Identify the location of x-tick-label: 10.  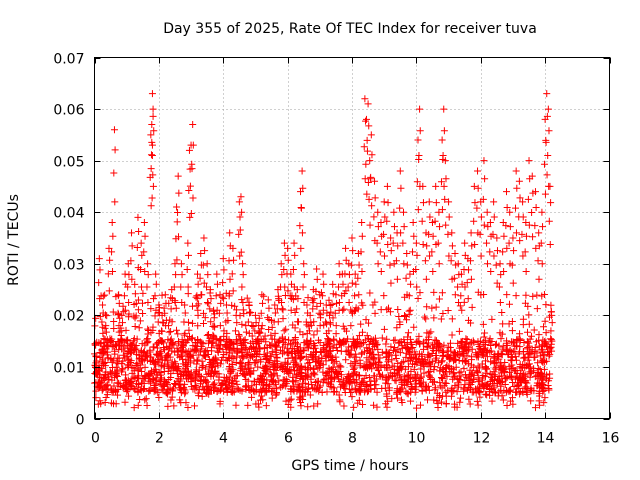
(417, 439).